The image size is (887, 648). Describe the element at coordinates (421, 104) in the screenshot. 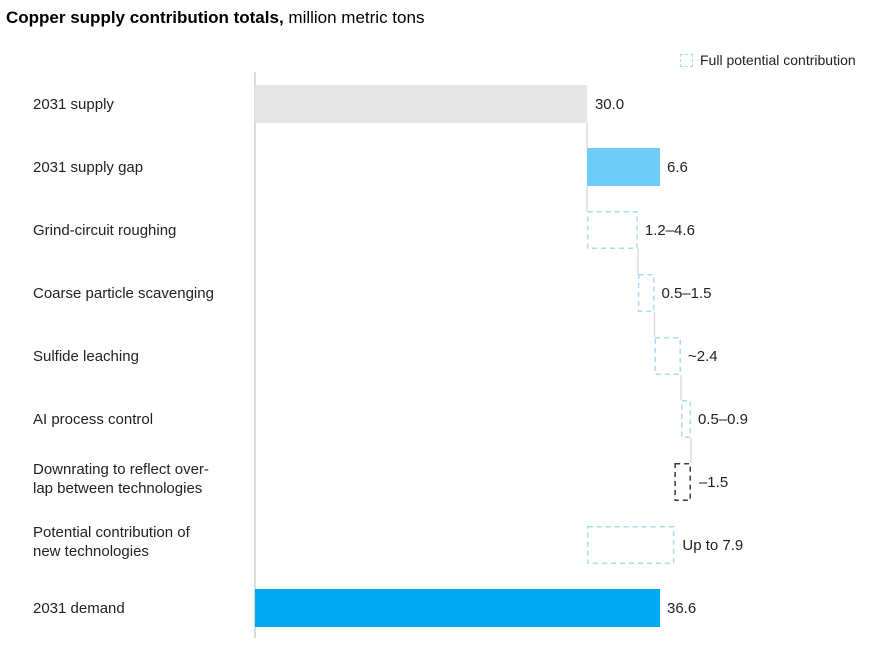

I see `bar-2031-supply` at that location.